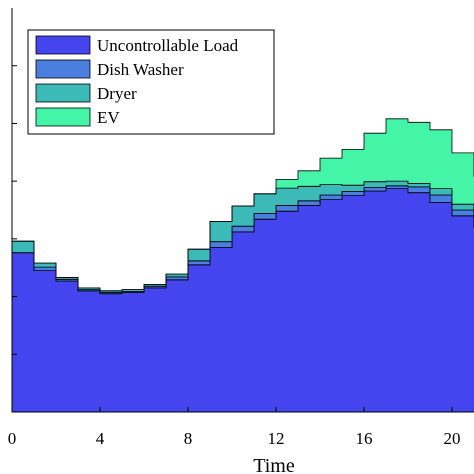  What do you see at coordinates (63, 117) in the screenshot?
I see `legend-swatch-ev` at bounding box center [63, 117].